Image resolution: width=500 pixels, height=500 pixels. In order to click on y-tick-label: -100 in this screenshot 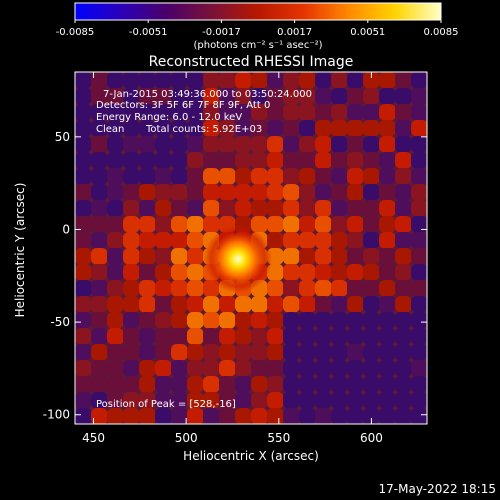, I will do `click(56, 415)`.